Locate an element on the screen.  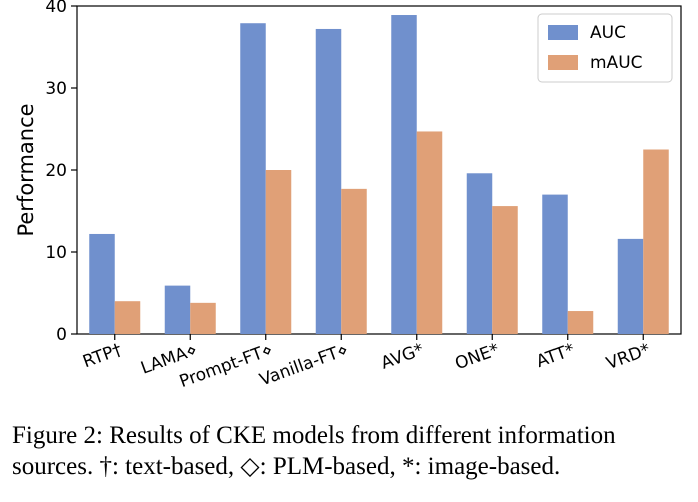
x-tick-label: RTP† is located at coordinates (102, 356).